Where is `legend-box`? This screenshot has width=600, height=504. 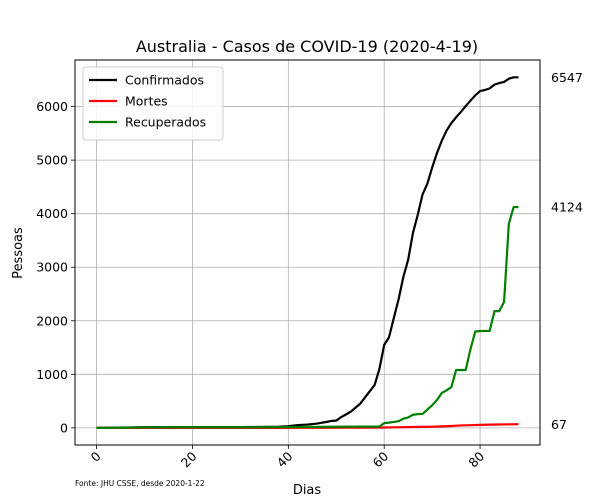 legend-box is located at coordinates (153, 103).